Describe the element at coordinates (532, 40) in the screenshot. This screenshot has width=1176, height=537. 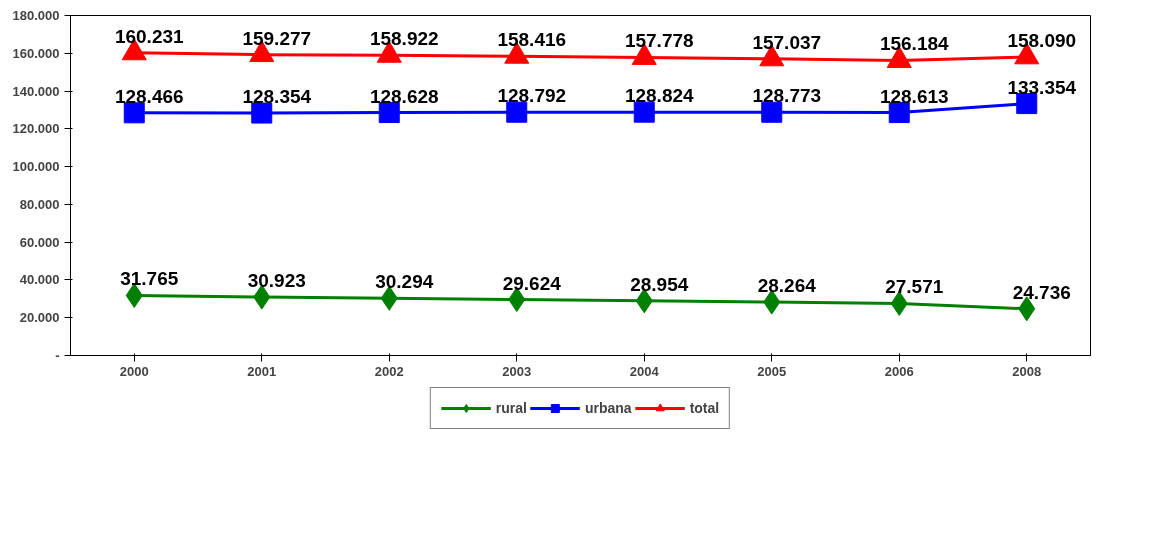
I see `data-label: 158.416` at that location.